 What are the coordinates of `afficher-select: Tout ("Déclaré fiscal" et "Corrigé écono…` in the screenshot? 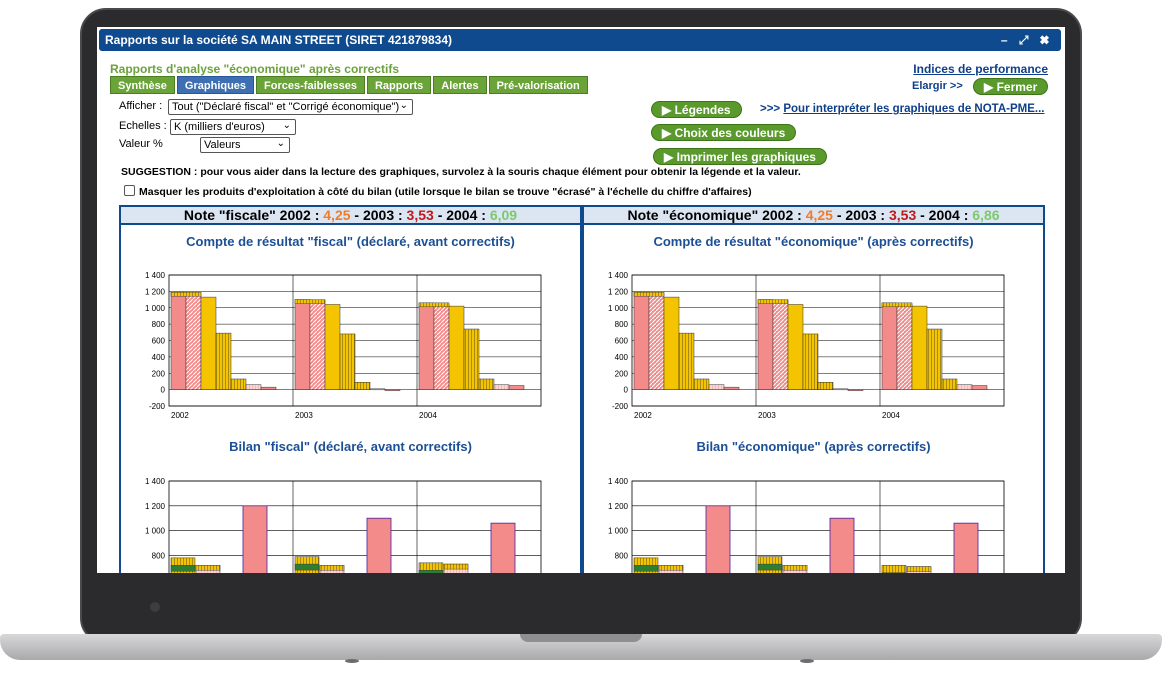 It's located at (290, 107).